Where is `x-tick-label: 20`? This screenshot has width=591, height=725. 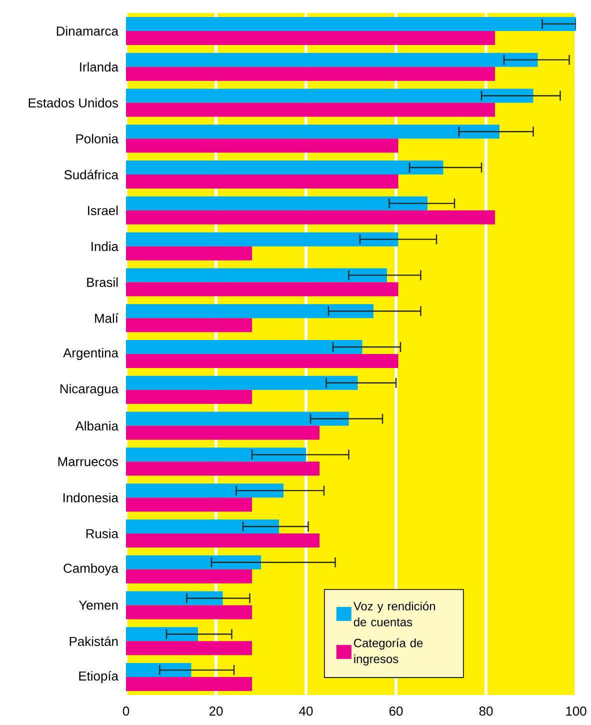 x-tick-label: 20 is located at coordinates (216, 711).